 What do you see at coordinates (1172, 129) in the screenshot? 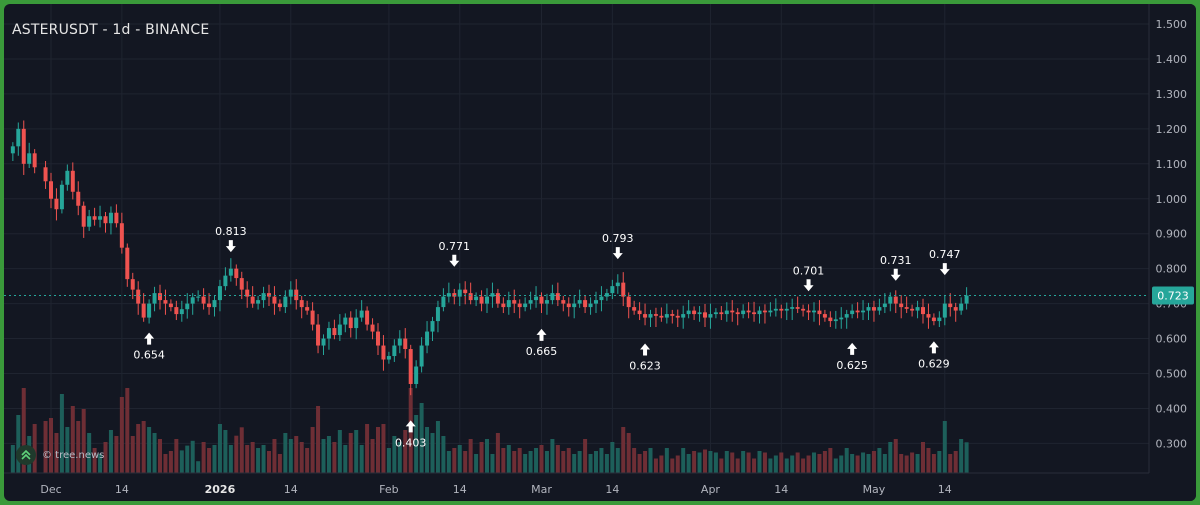
I see `y-tick-label: 1.200` at bounding box center [1172, 129].